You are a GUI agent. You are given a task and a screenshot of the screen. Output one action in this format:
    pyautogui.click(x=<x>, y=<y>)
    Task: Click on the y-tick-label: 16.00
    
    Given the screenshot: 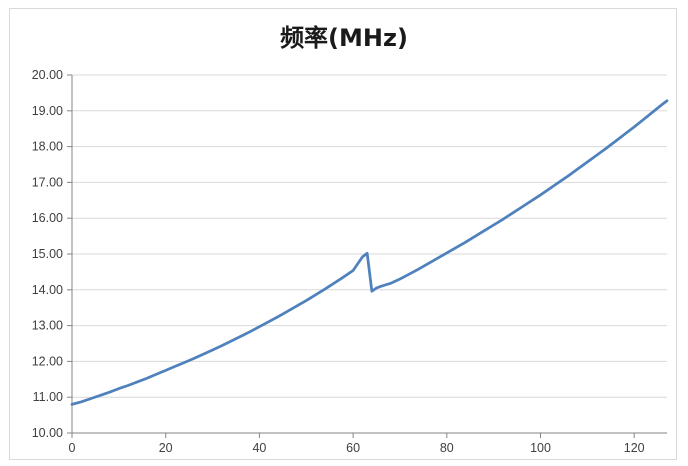 What is the action you would take?
    pyautogui.click(x=47, y=218)
    